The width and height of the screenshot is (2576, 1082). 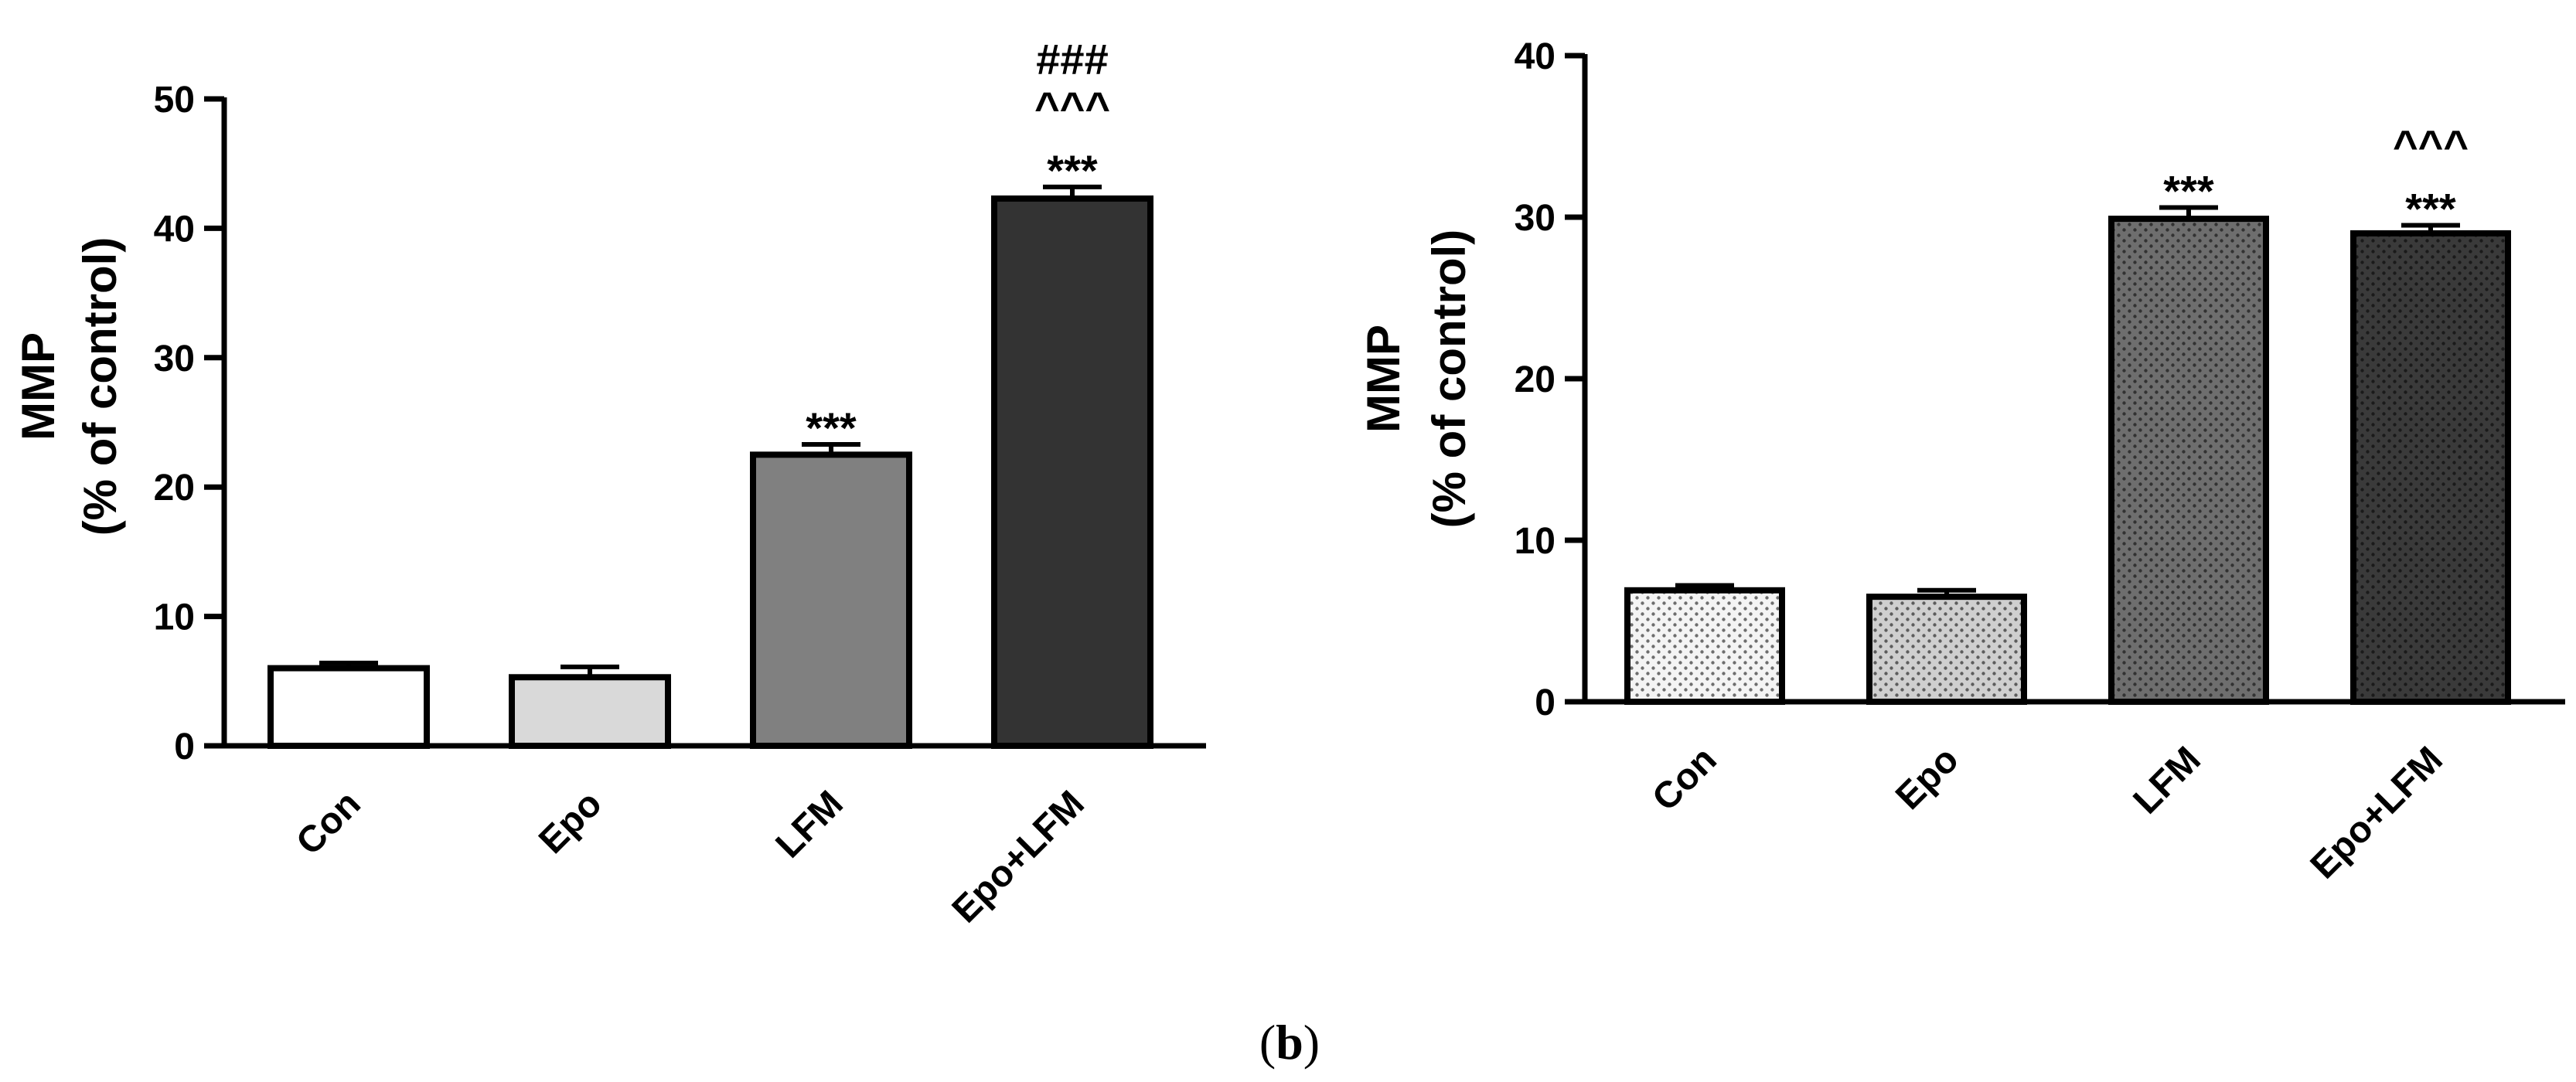 I want to click on significance-marker: ###, so click(x=1072, y=59).